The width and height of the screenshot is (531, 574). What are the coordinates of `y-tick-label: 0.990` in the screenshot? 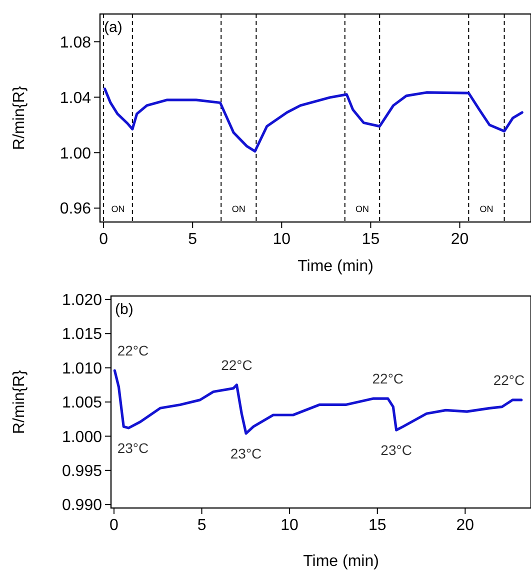 It's located at (82, 505).